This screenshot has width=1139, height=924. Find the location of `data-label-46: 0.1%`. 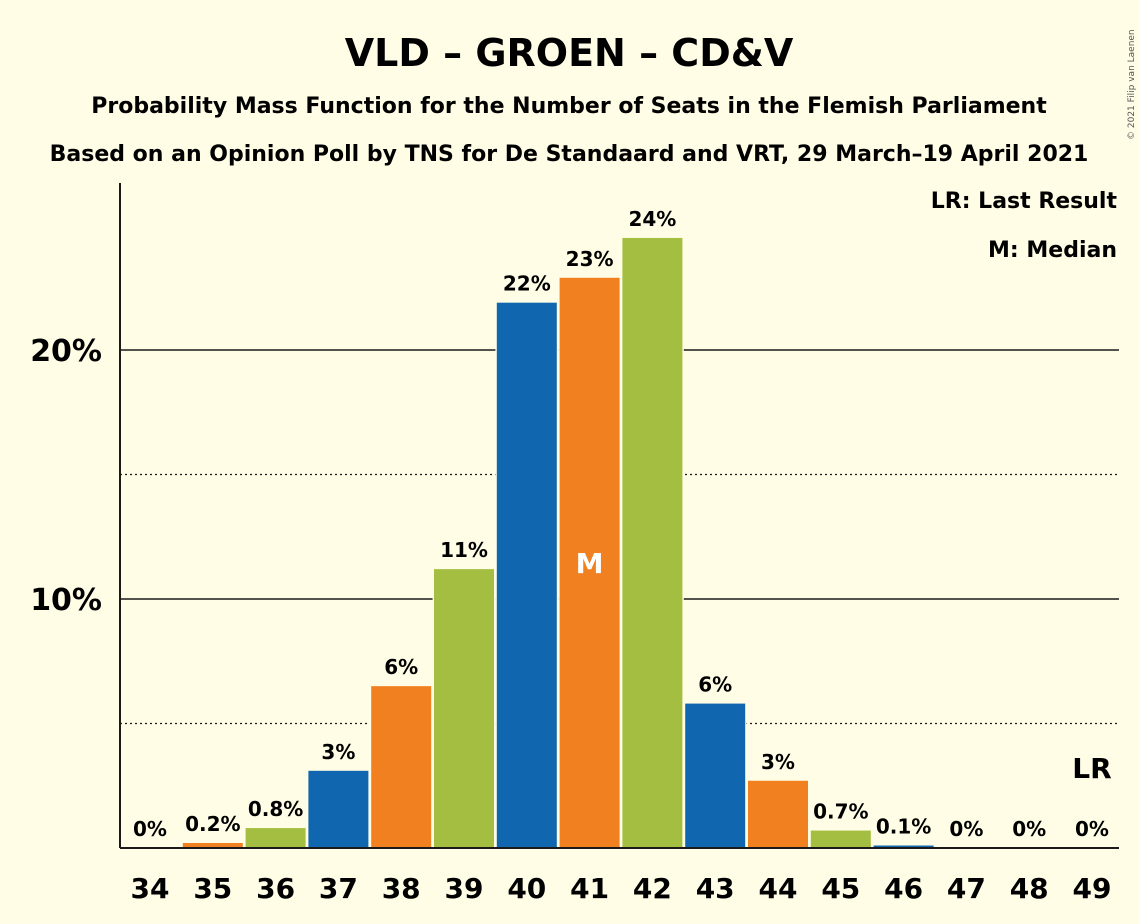

data-label-46: 0.1% is located at coordinates (903, 827).